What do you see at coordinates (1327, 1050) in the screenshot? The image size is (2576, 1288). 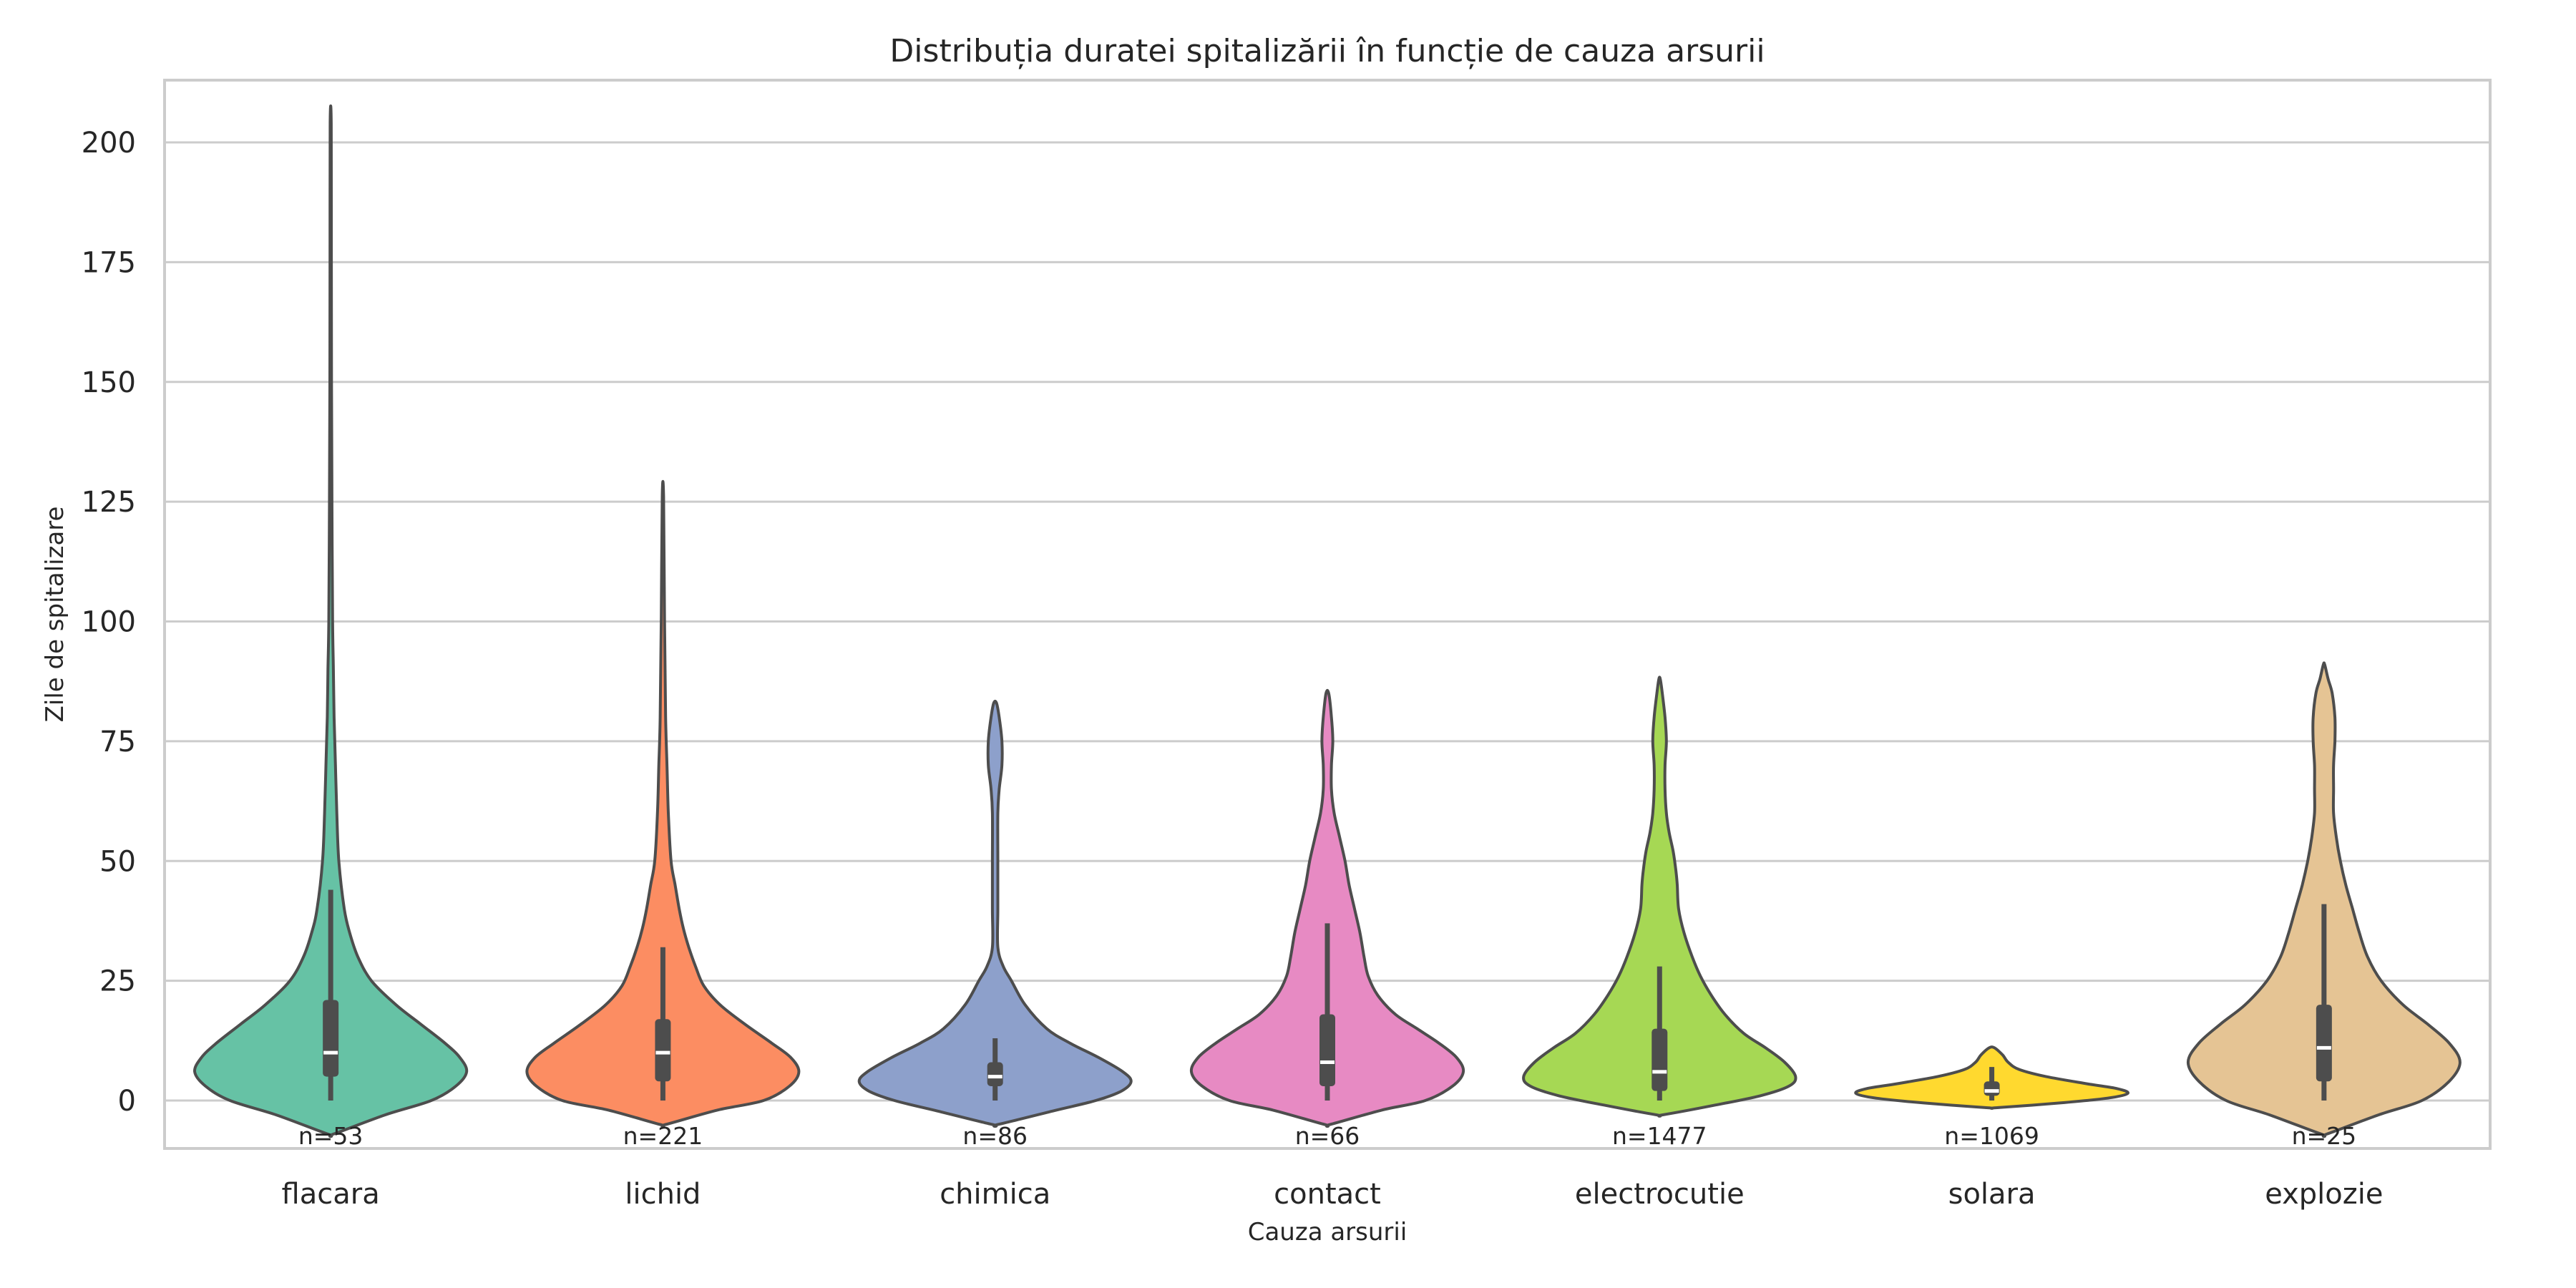 I see `iqr-box-contact` at bounding box center [1327, 1050].